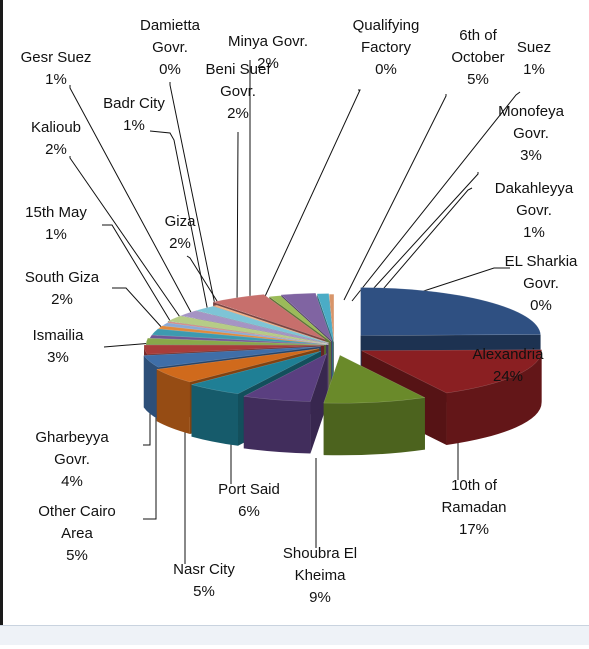 This screenshot has height=649, width=589. I want to click on data-label-line: Alexandria, so click(509, 354).